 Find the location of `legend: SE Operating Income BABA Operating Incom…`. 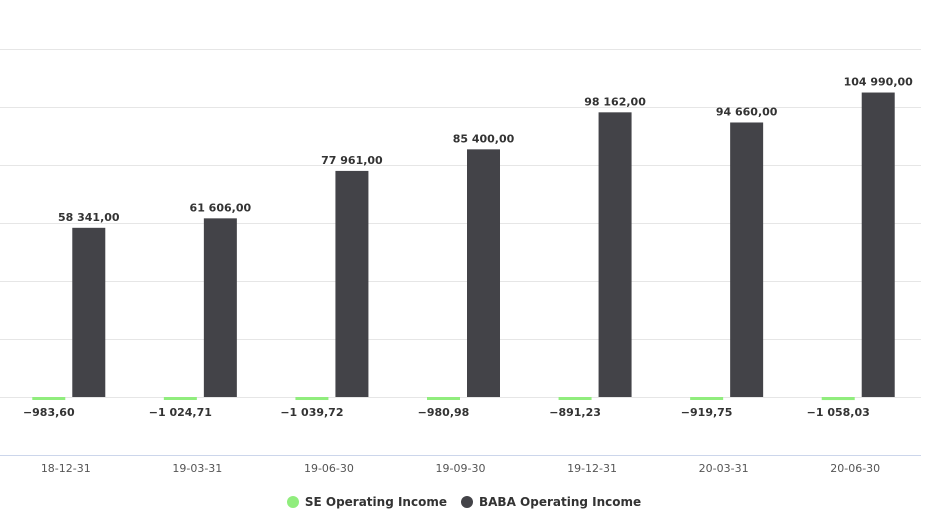

legend: SE Operating Income BABA Operating Incom… is located at coordinates (464, 502).